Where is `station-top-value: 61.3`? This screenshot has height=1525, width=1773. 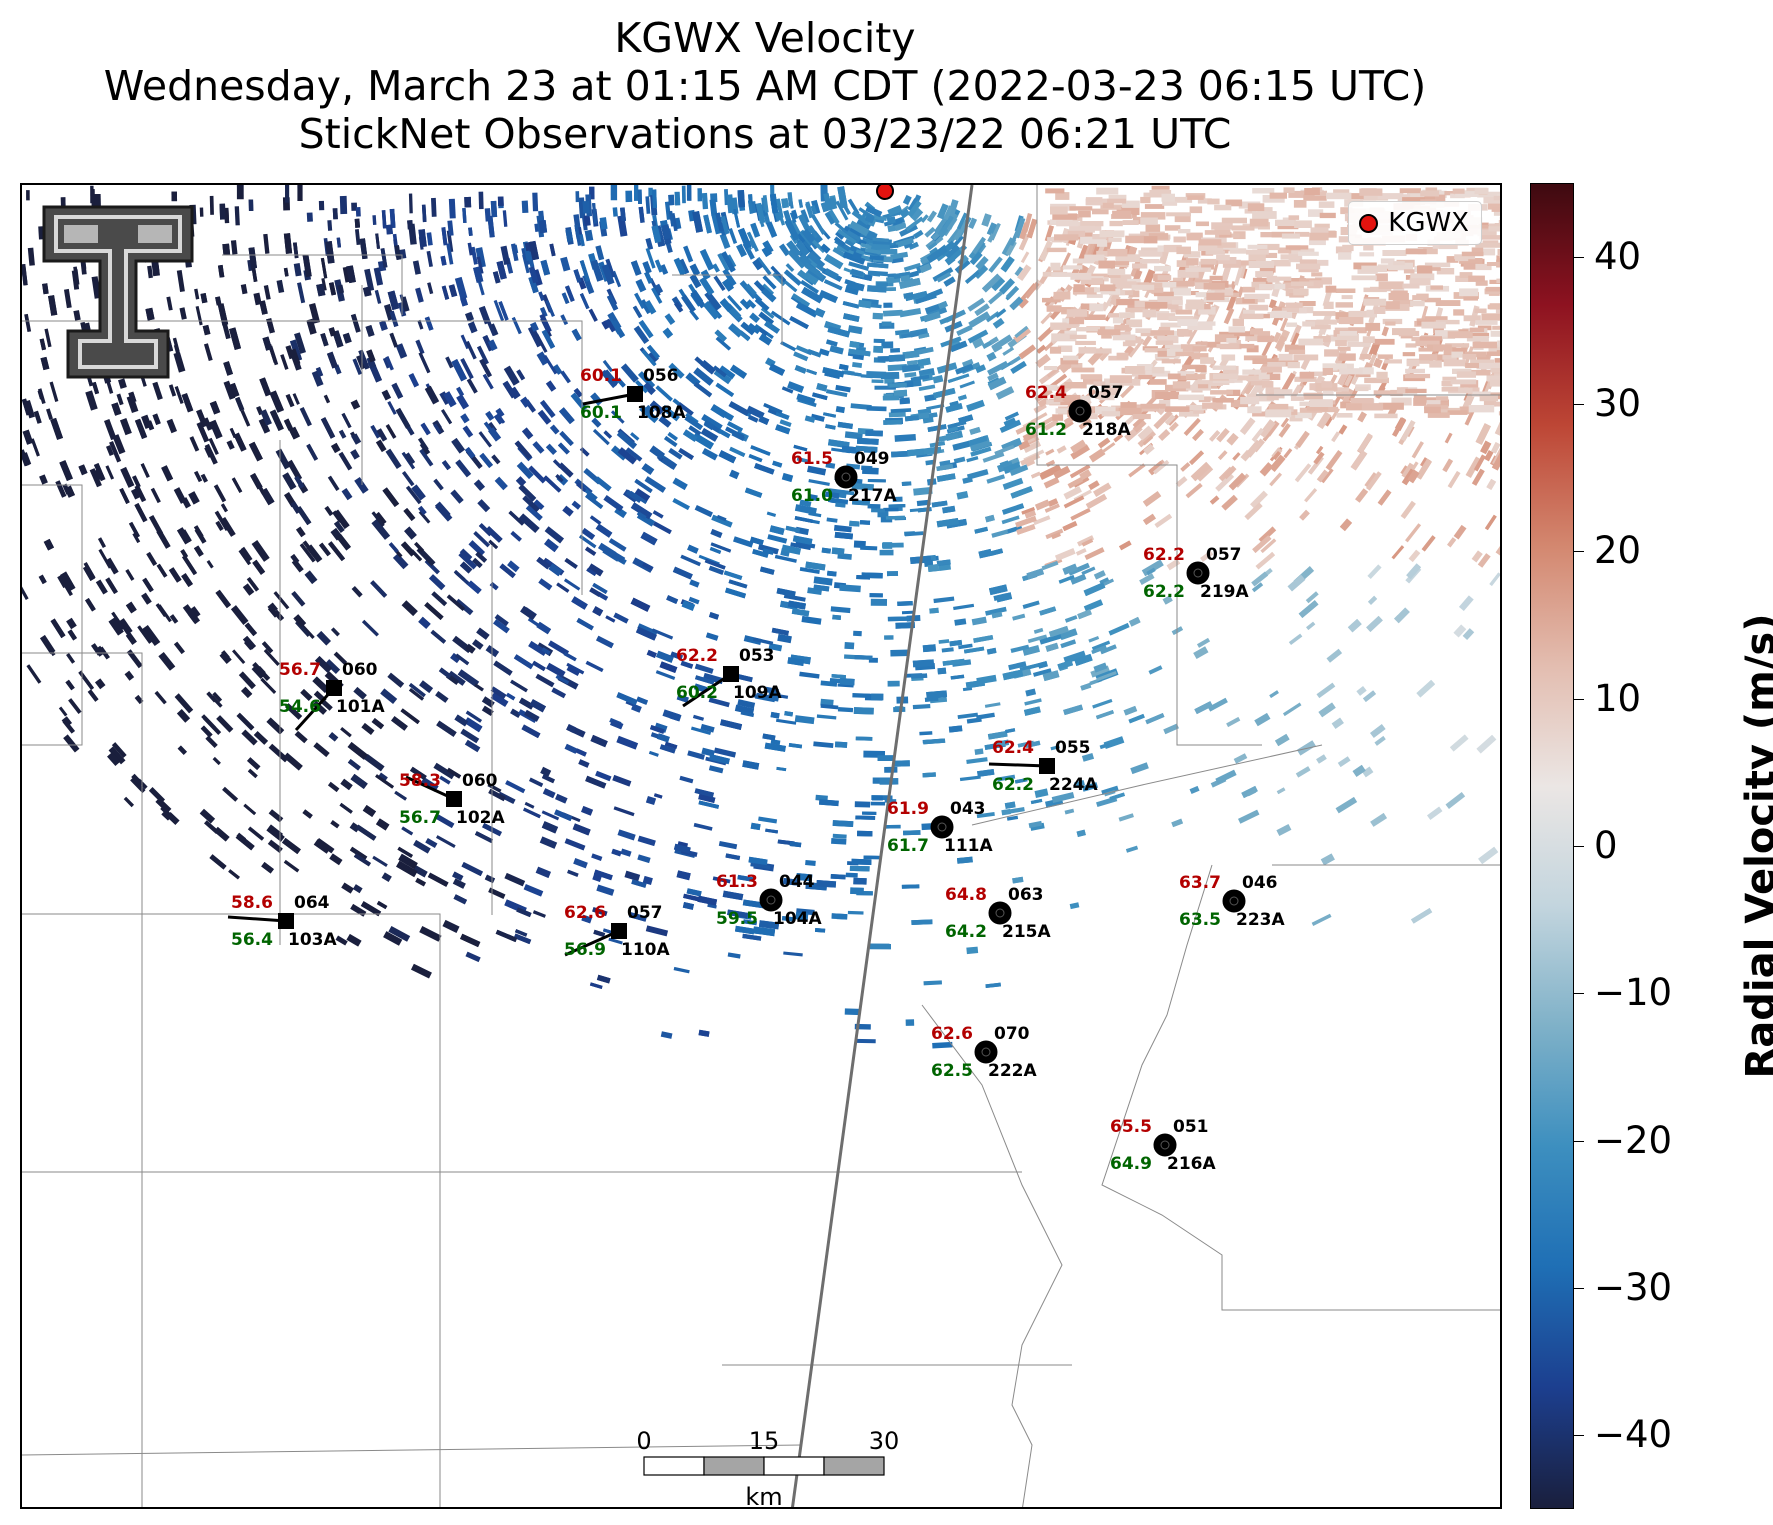
station-top-value: 61.3 is located at coordinates (737, 882).